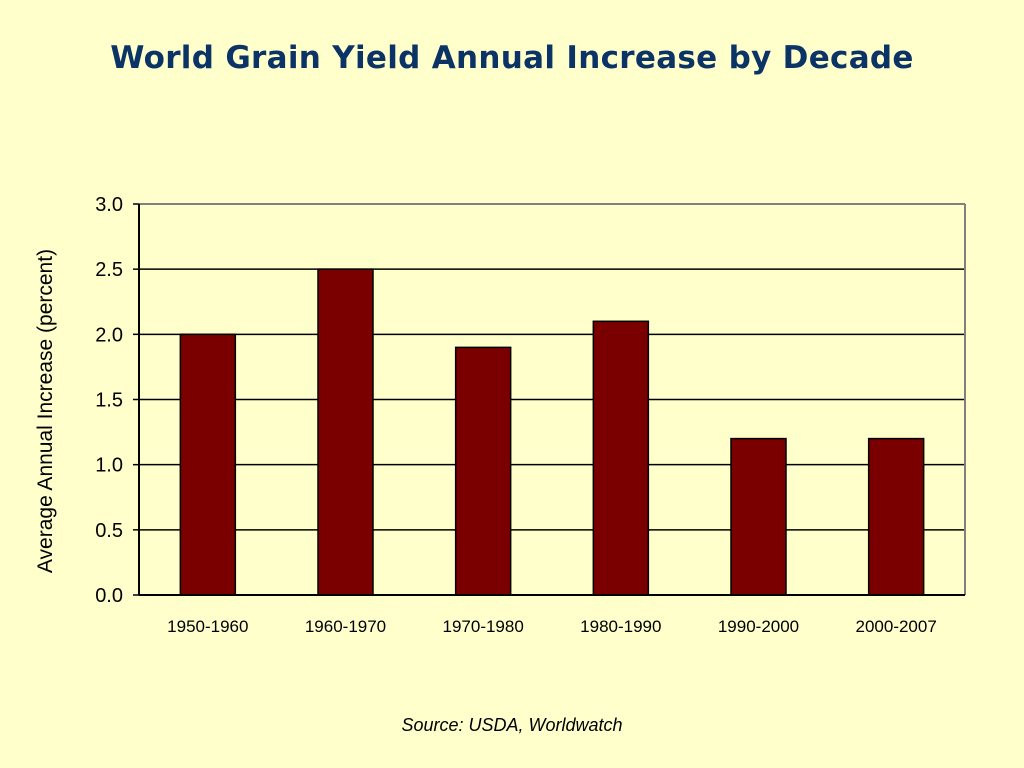 The image size is (1024, 768). What do you see at coordinates (512, 725) in the screenshot?
I see `source-note: Source: USDA, Worldwatch` at bounding box center [512, 725].